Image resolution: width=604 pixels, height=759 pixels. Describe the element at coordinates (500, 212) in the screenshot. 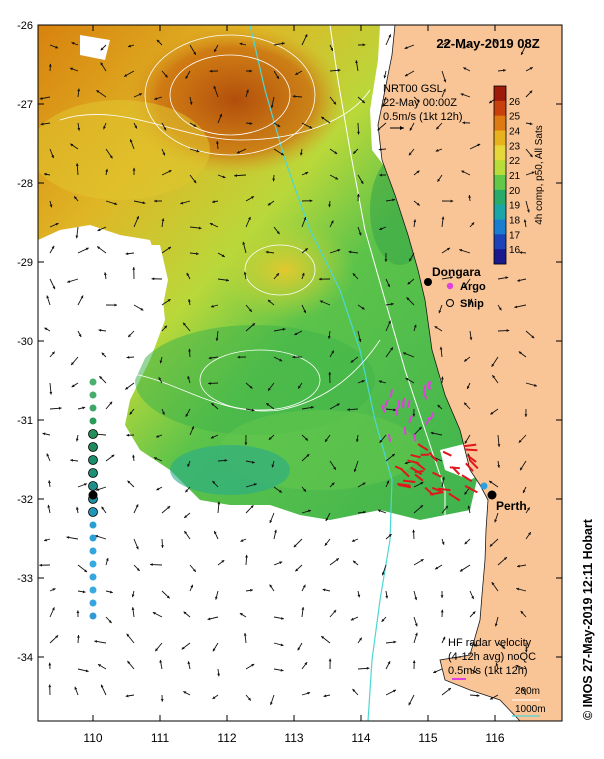

I see `colorbar-swatch` at that location.